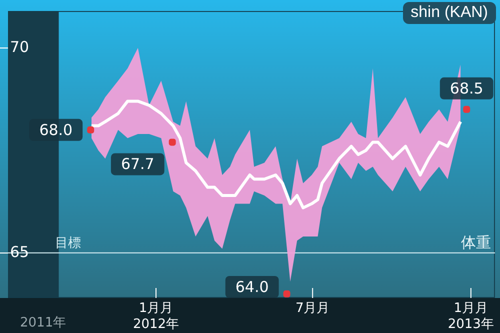 This screenshot has width=500, height=333. Describe the element at coordinates (56, 129) in the screenshot. I see `data-label: 68.0` at that location.